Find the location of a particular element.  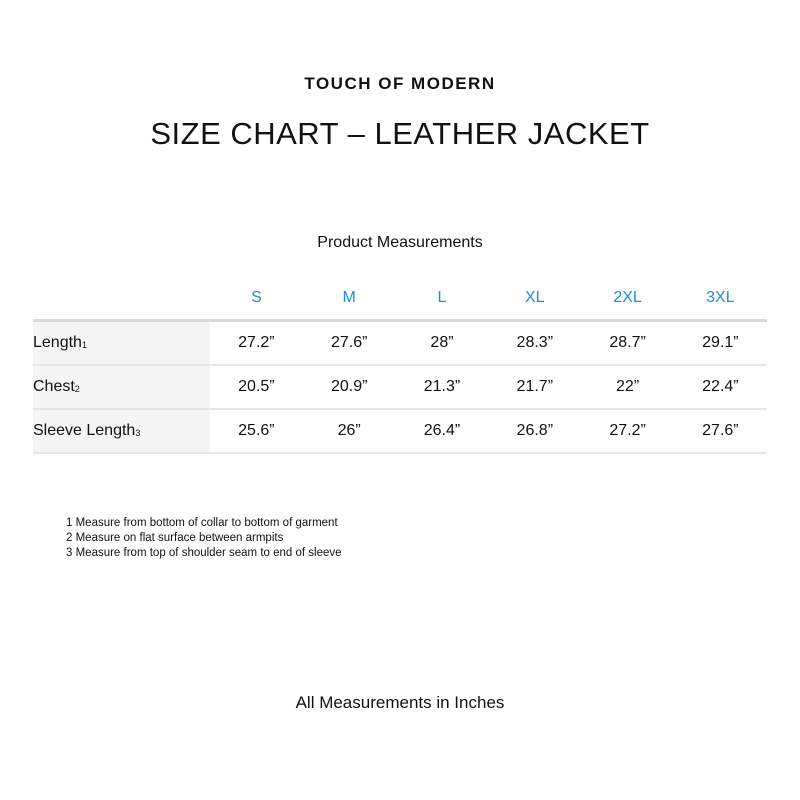

table-cell: 20.9” is located at coordinates (349, 386).